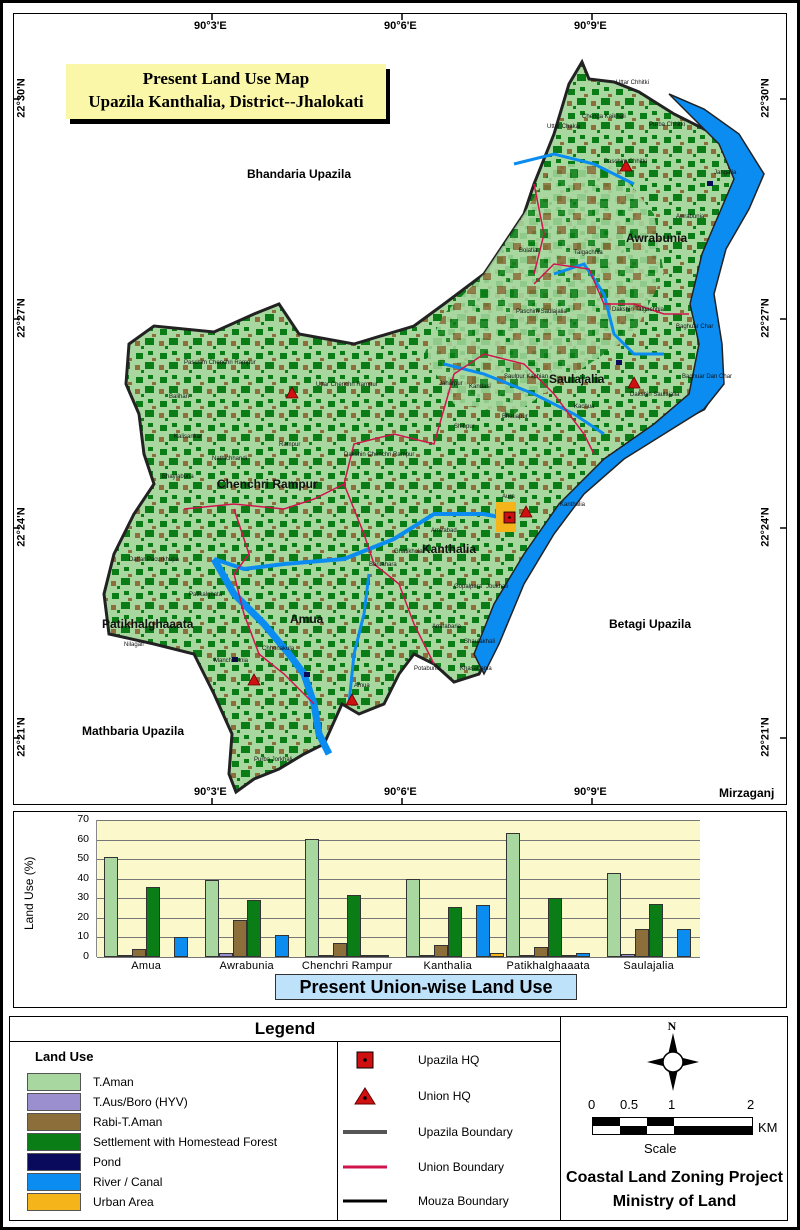 The width and height of the screenshot is (800, 1230). What do you see at coordinates (140, 1102) in the screenshot?
I see `legend-label: T.Aus/Boro (HYV)` at bounding box center [140, 1102].